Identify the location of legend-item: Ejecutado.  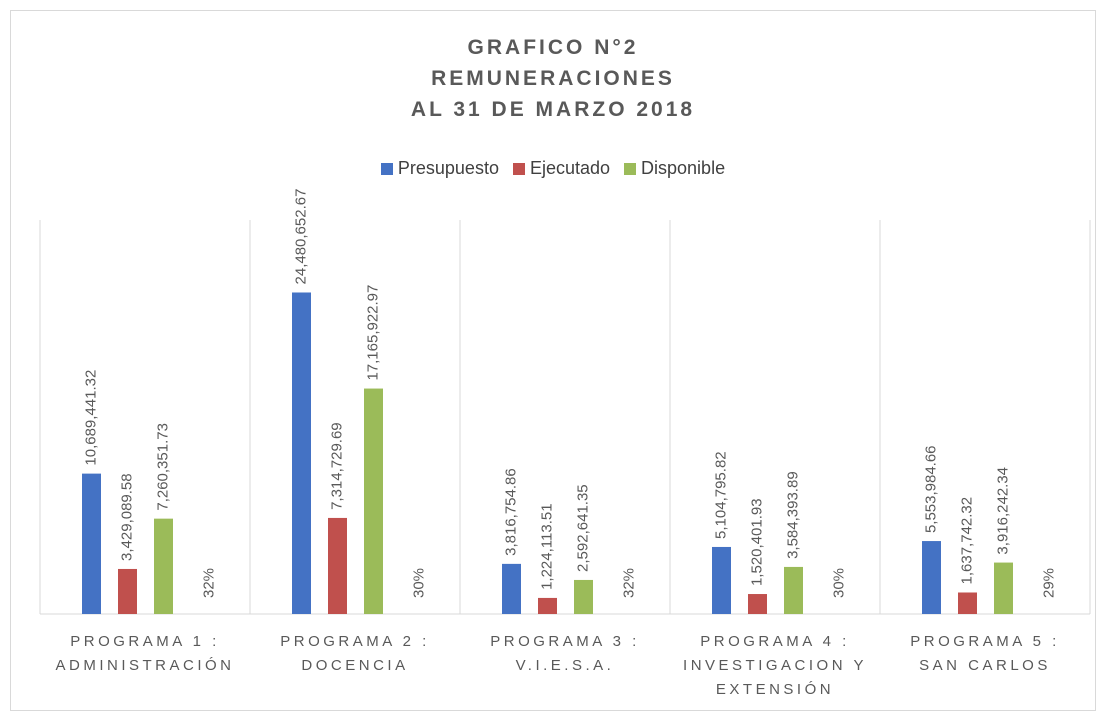
(561, 168).